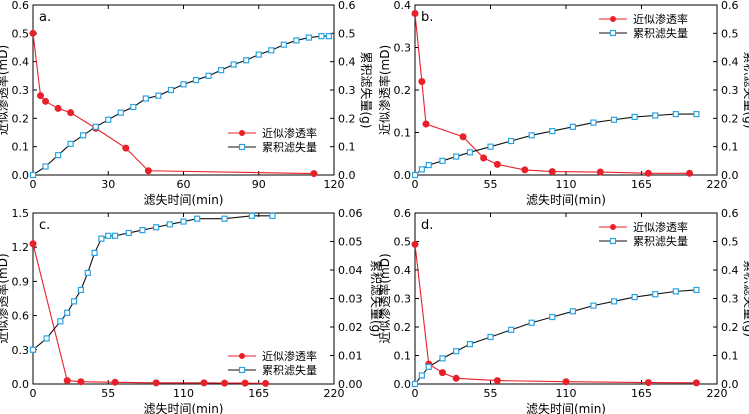 The width and height of the screenshot is (749, 414). I want to click on y-left-axis-label: 近似渗透率(mD), so click(384, 90).